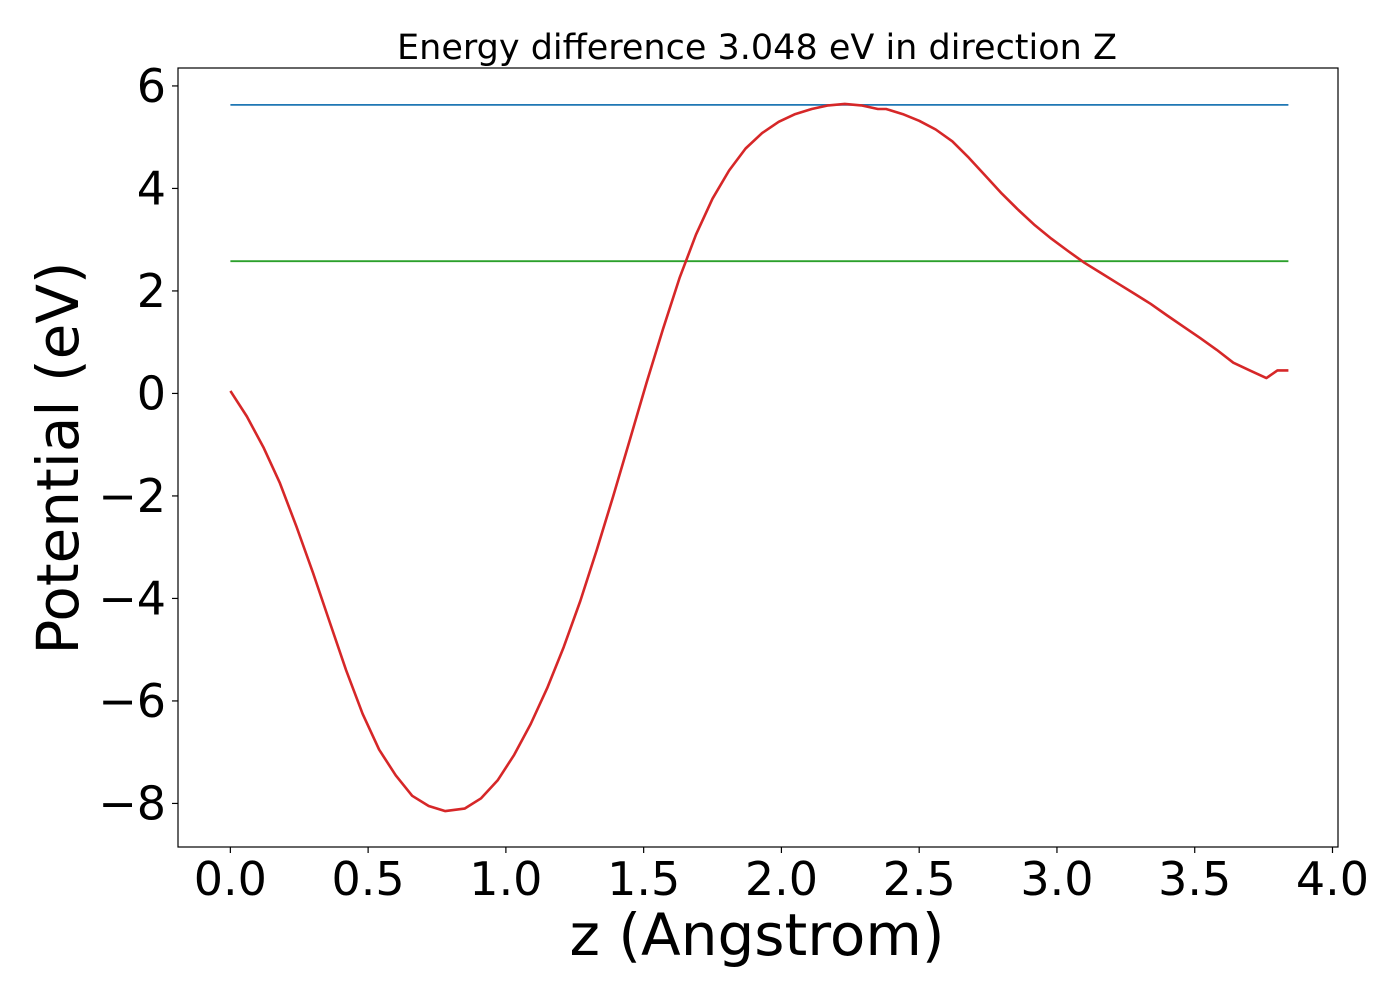 This screenshot has width=1400, height=1000. I want to click on x-tick-label: 1.0, so click(505, 879).